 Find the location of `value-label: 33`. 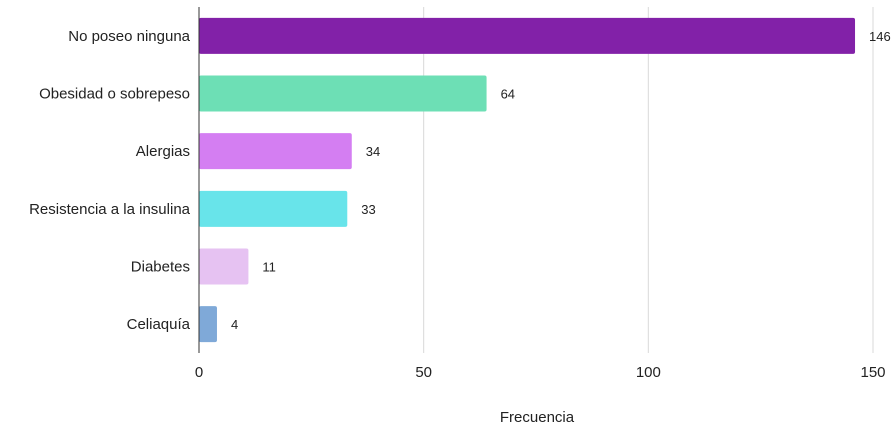

value-label: 33 is located at coordinates (368, 209).